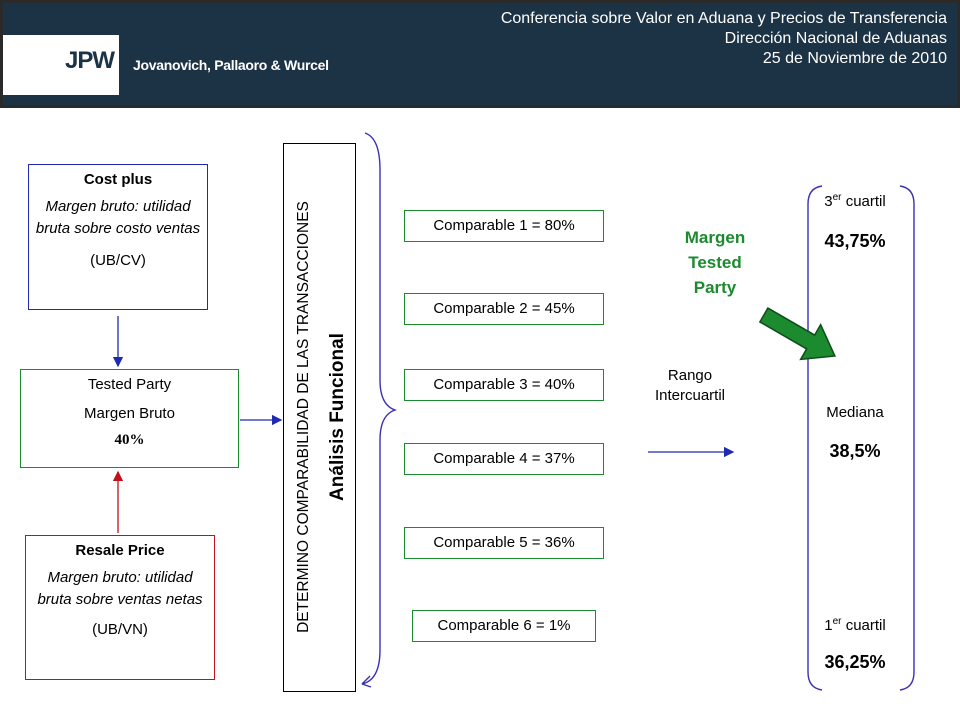 The width and height of the screenshot is (960, 720). I want to click on quartile-left-bracket, so click(815, 438).